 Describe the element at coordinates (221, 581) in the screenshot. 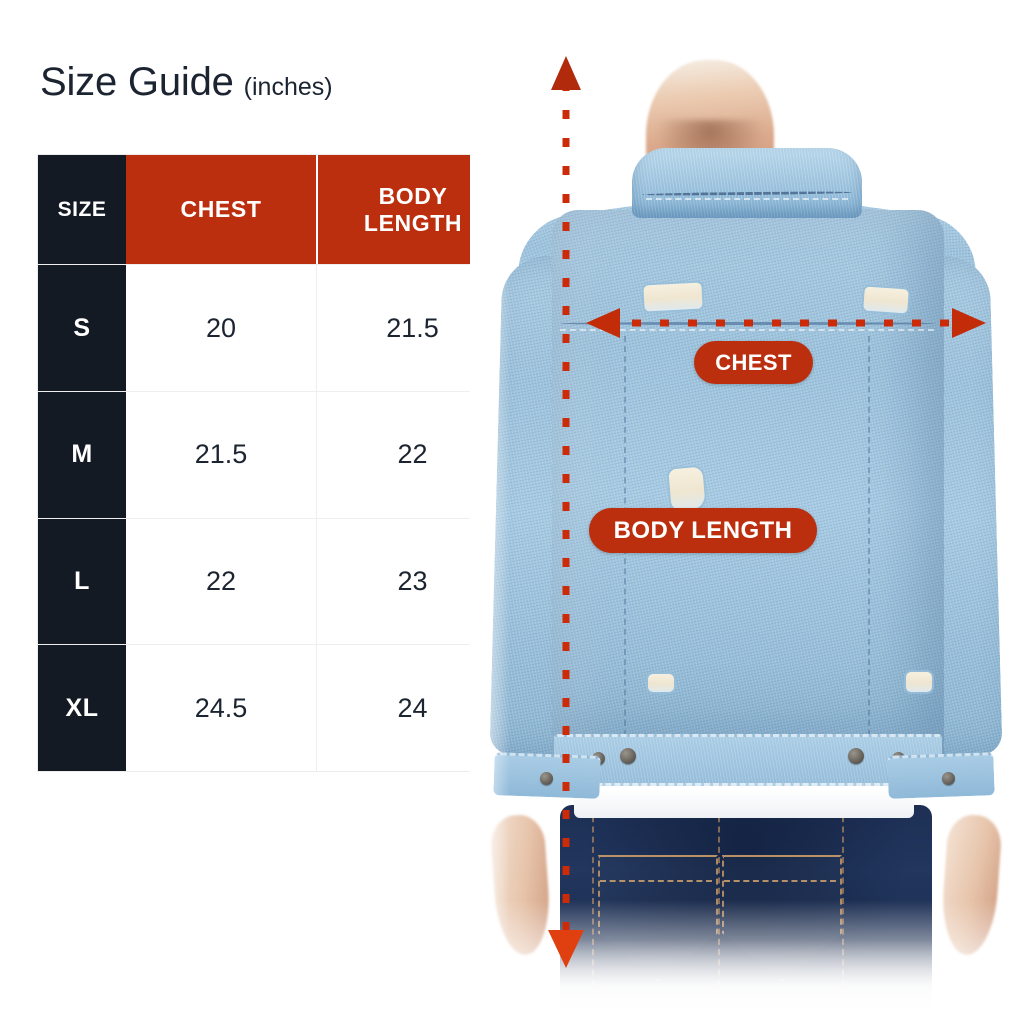

I see `row-chest-value: 22` at that location.